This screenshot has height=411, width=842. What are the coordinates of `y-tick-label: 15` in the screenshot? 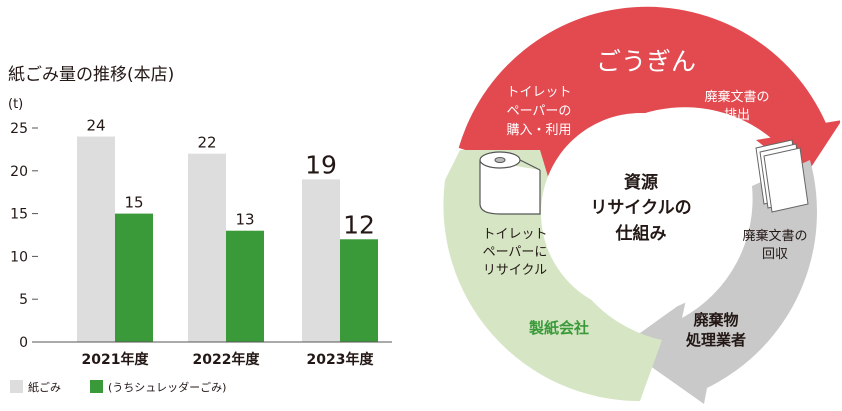 It's located at (19, 215).